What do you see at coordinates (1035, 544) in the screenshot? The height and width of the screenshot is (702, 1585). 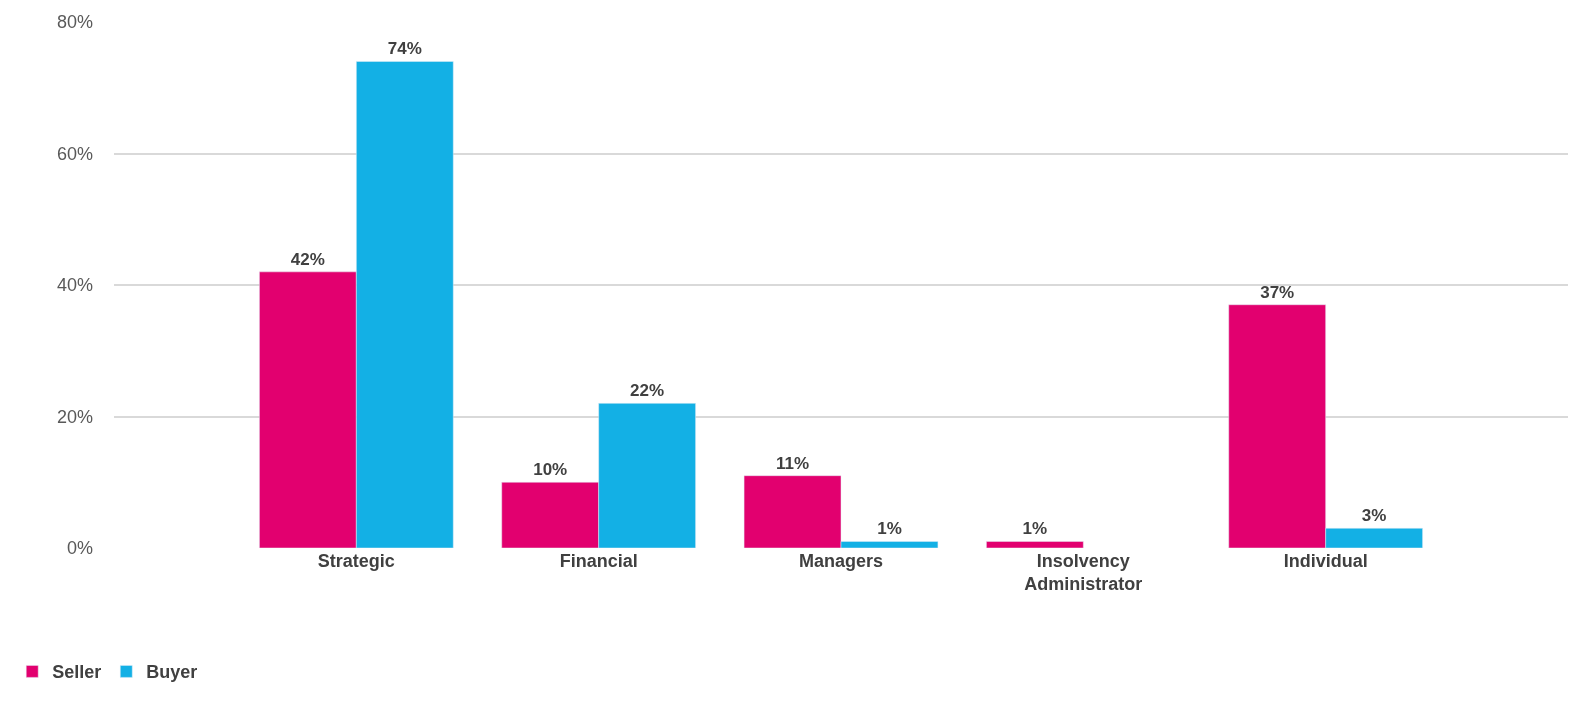 I see `bar` at bounding box center [1035, 544].